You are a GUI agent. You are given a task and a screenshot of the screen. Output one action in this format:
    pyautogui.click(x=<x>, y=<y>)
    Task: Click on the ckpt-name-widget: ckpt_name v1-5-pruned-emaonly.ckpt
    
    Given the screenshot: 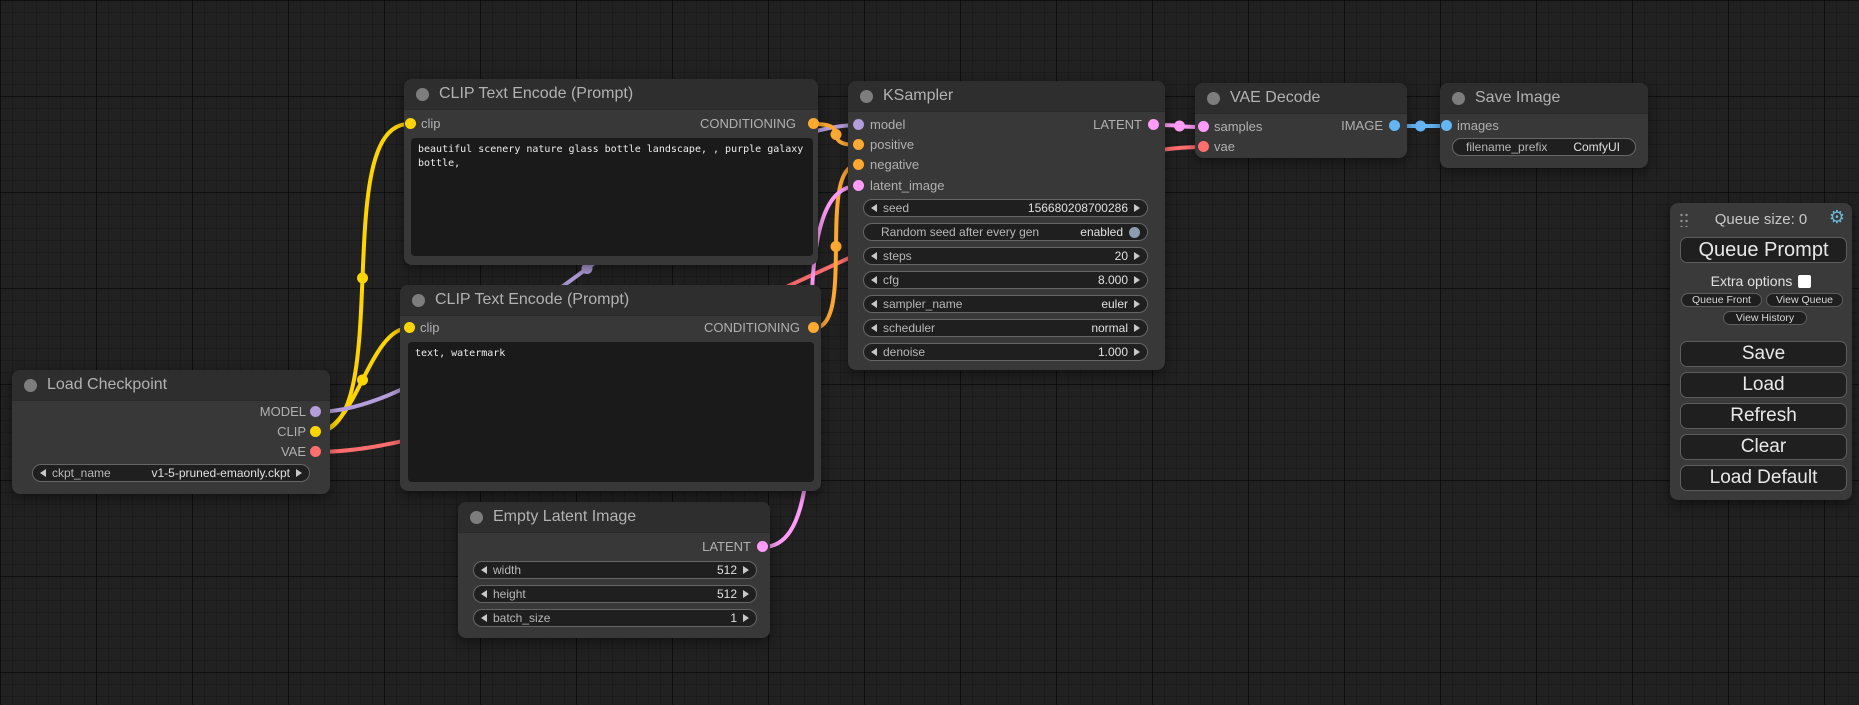 What is the action you would take?
    pyautogui.click(x=171, y=473)
    